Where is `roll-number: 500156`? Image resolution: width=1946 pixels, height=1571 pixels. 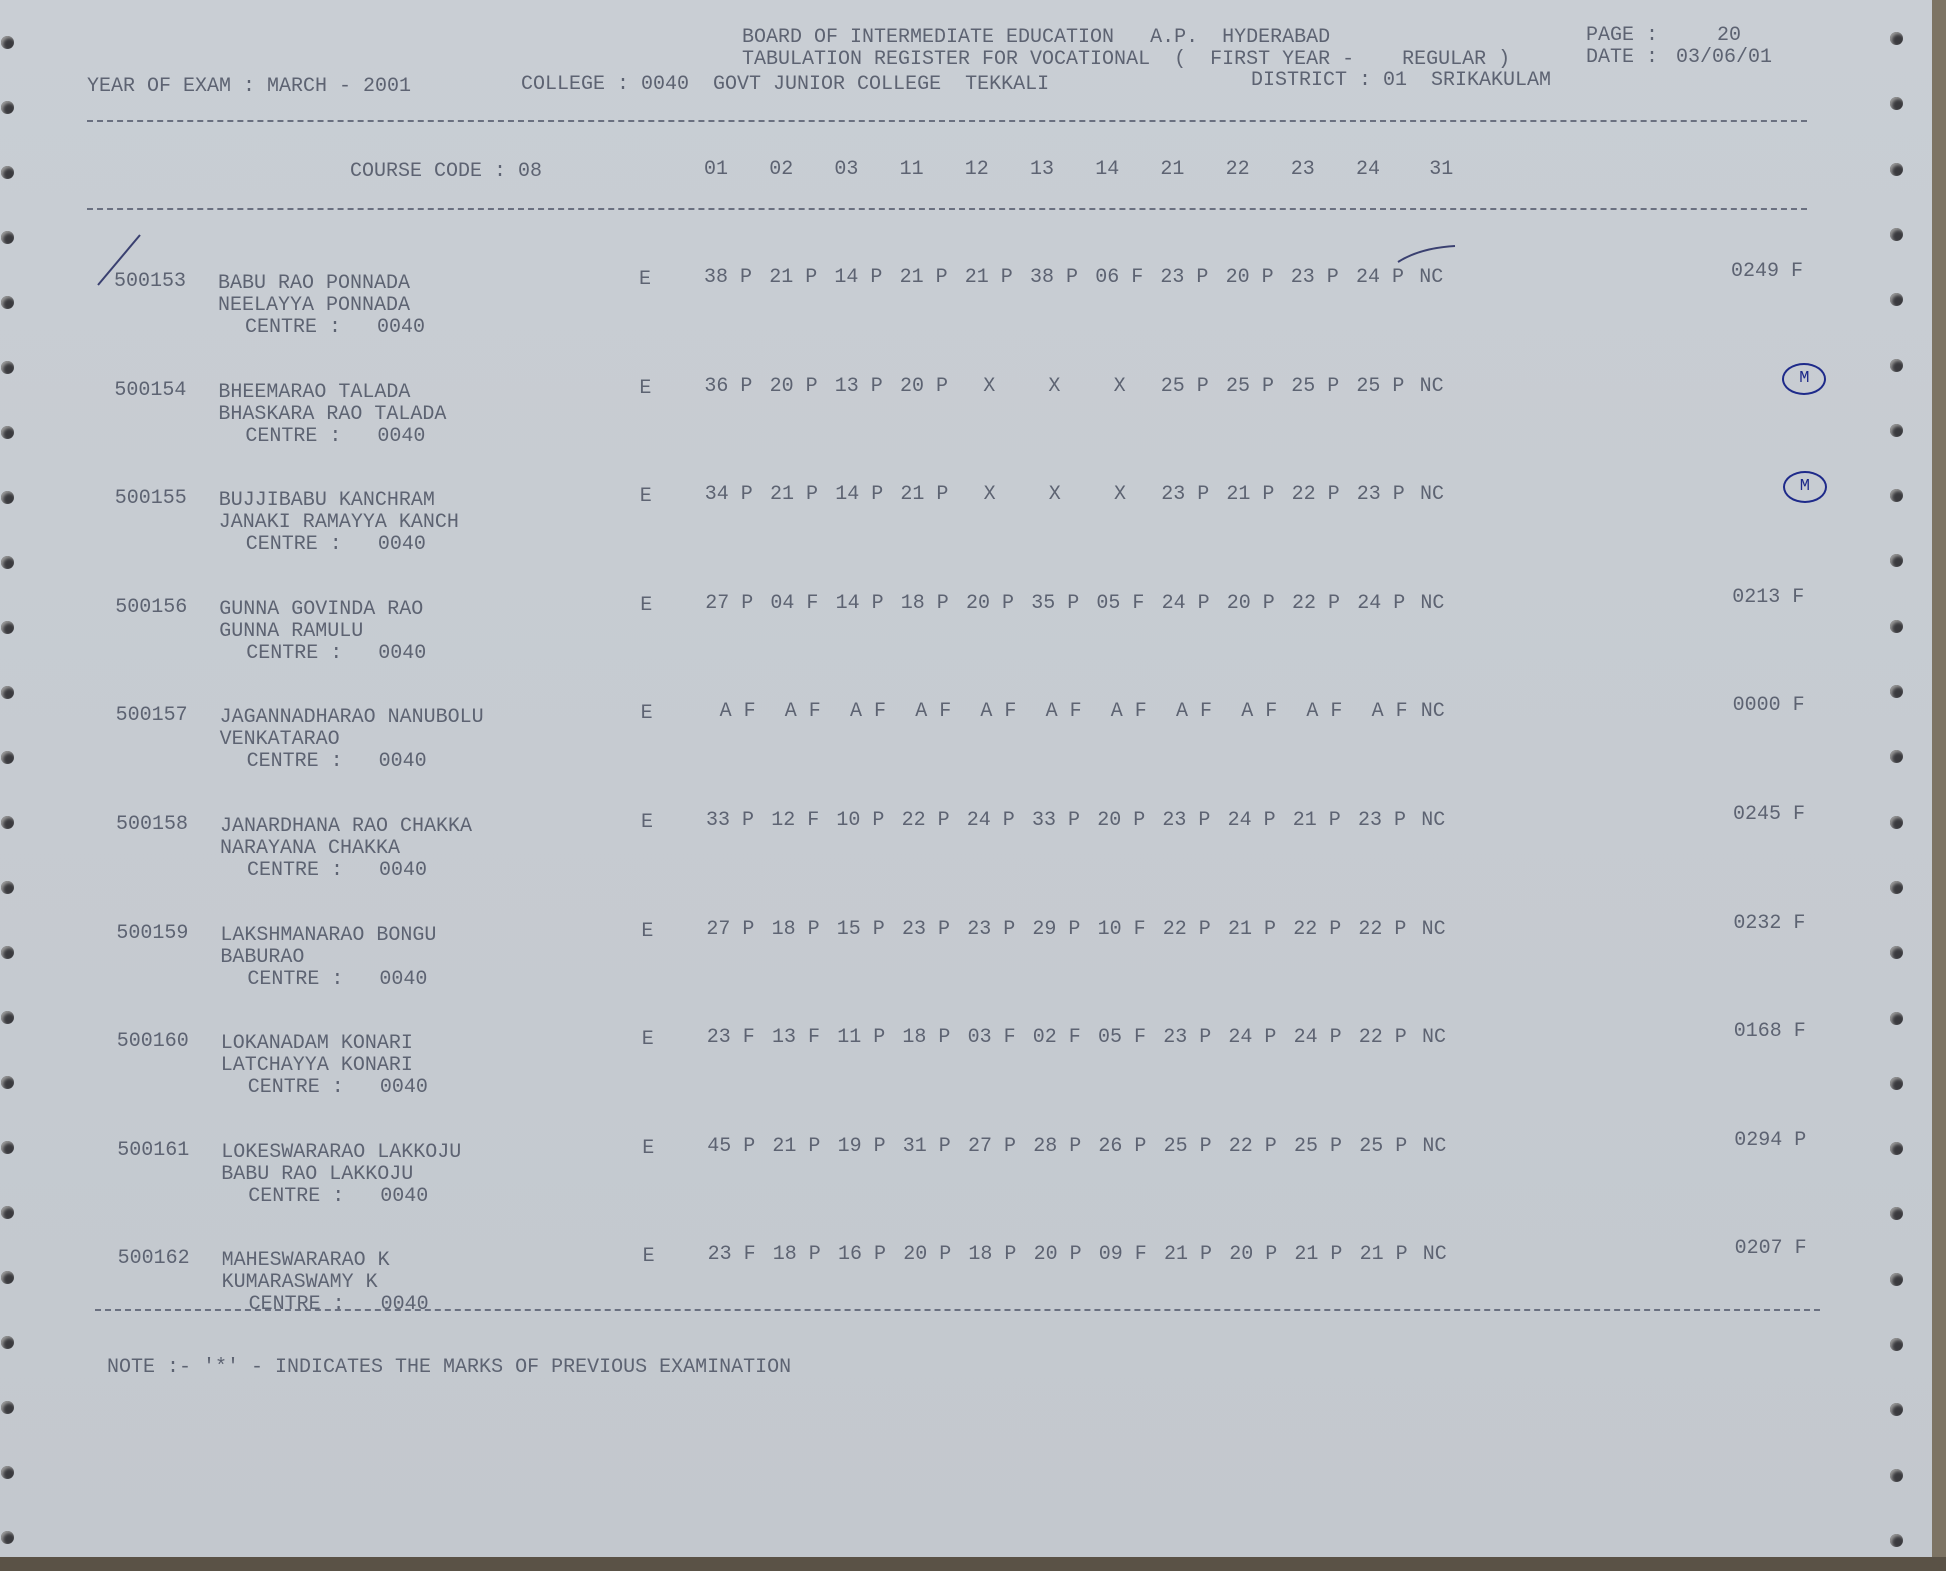
roll-number: 500156 is located at coordinates (151, 607).